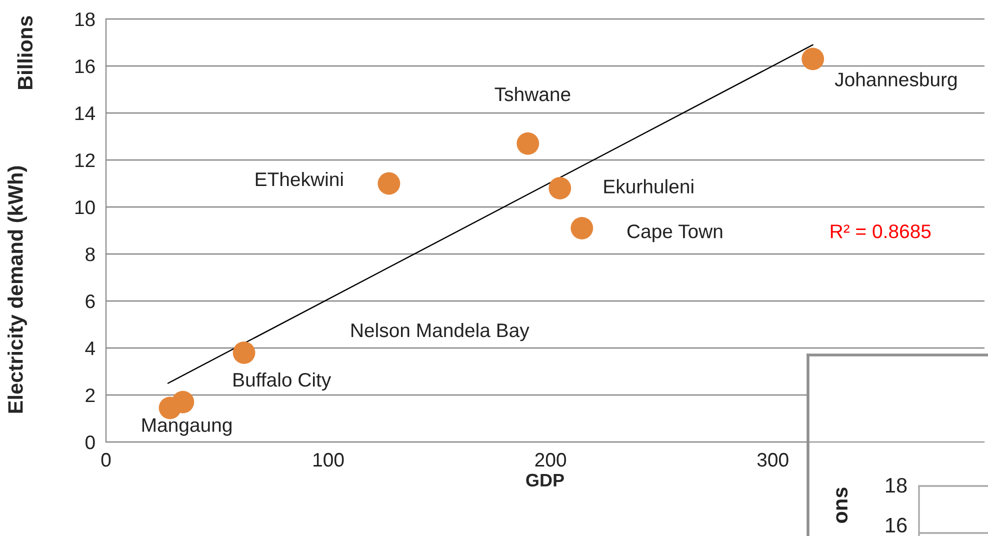 The image size is (988, 536). Describe the element at coordinates (550, 459) in the screenshot. I see `x-tick-label: 200` at that location.